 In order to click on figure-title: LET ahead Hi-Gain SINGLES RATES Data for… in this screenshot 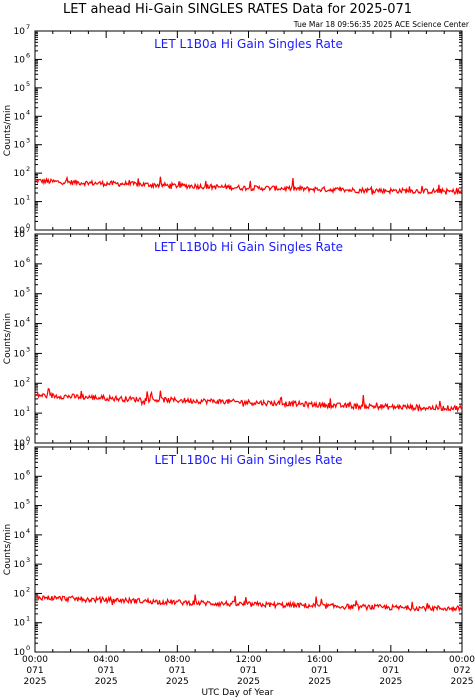, I will do `click(237, 9)`.